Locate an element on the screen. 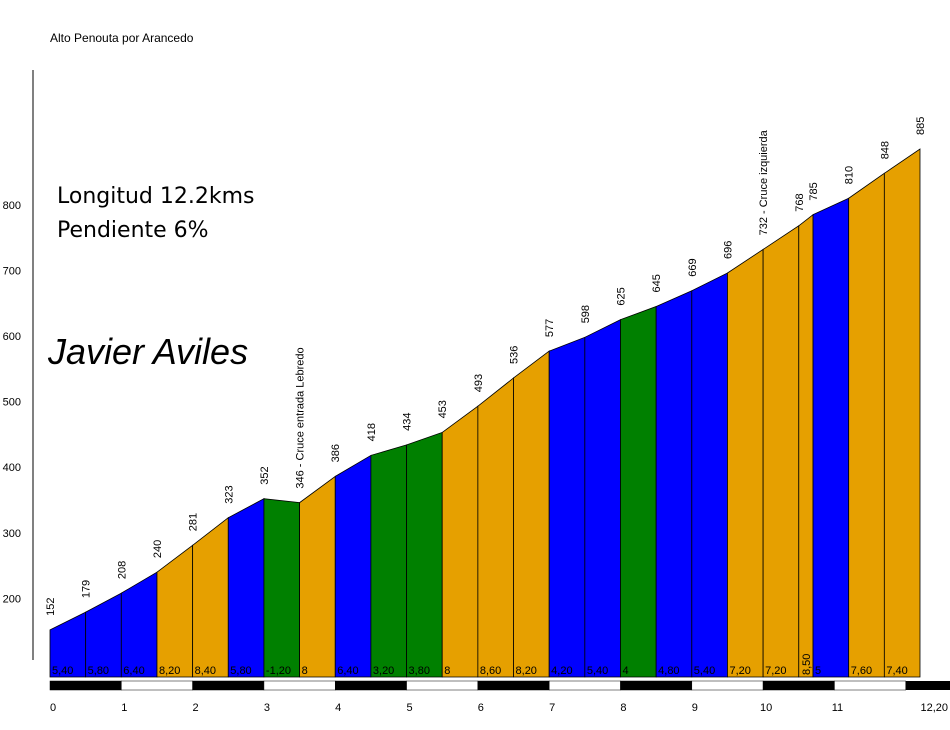 This screenshot has width=950, height=730. altitude-label-8: 346 - Cruce entrada Lebredo is located at coordinates (301, 417).